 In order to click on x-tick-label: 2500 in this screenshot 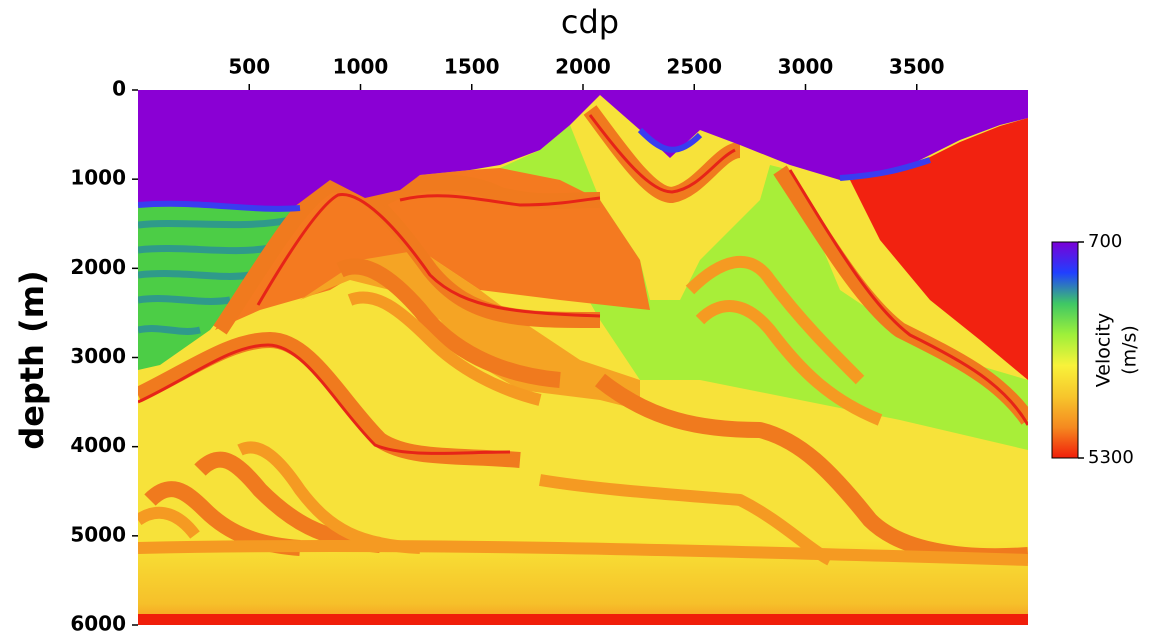, I will do `click(694, 67)`.